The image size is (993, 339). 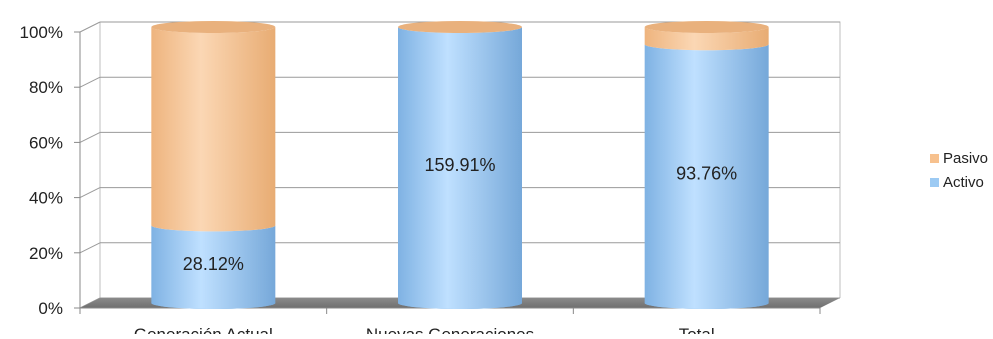 What do you see at coordinates (46, 142) in the screenshot?
I see `y-tick-label: 60%` at bounding box center [46, 142].